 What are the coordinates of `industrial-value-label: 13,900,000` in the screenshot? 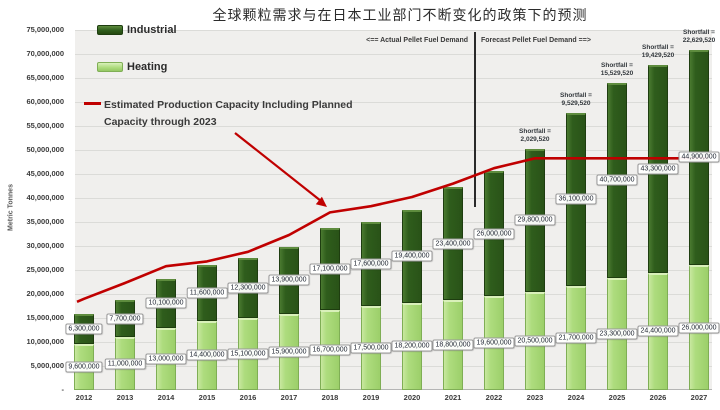 It's located at (289, 280).